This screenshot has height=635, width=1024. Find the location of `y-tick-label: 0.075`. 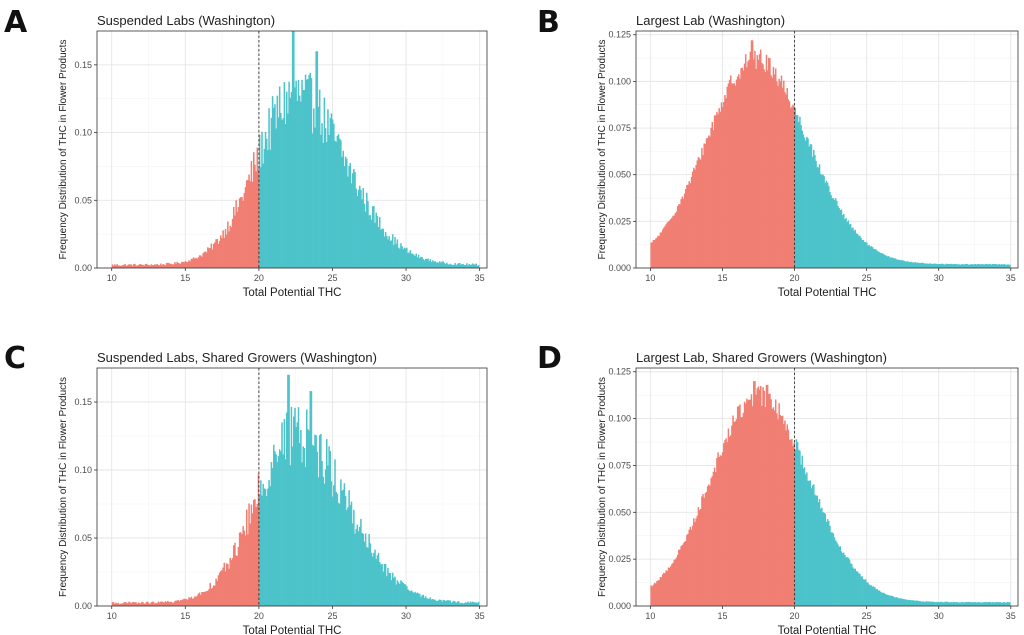

y-tick-label: 0.075 is located at coordinates (619, 128).